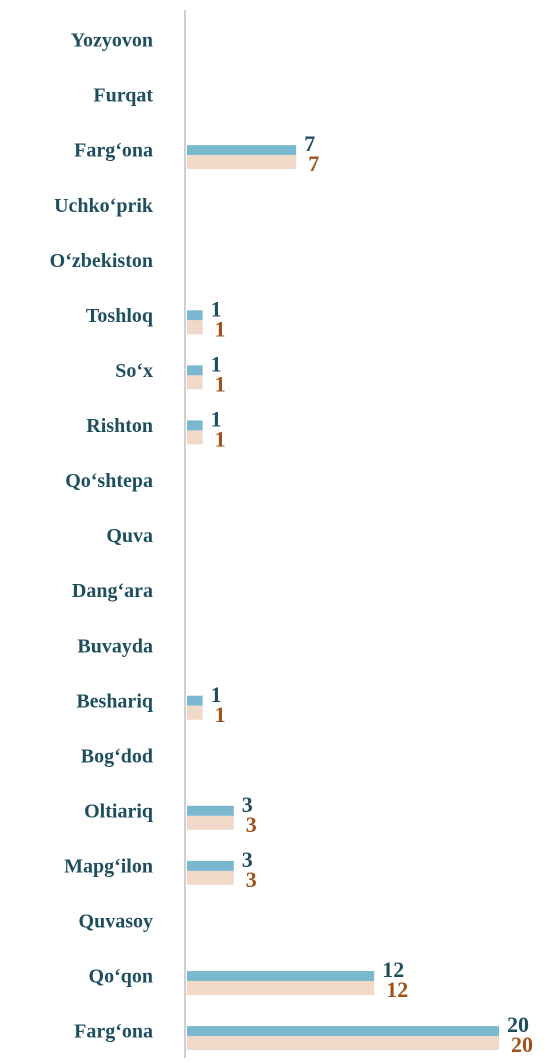  What do you see at coordinates (123, 96) in the screenshot?
I see `category-label: Furqat` at bounding box center [123, 96].